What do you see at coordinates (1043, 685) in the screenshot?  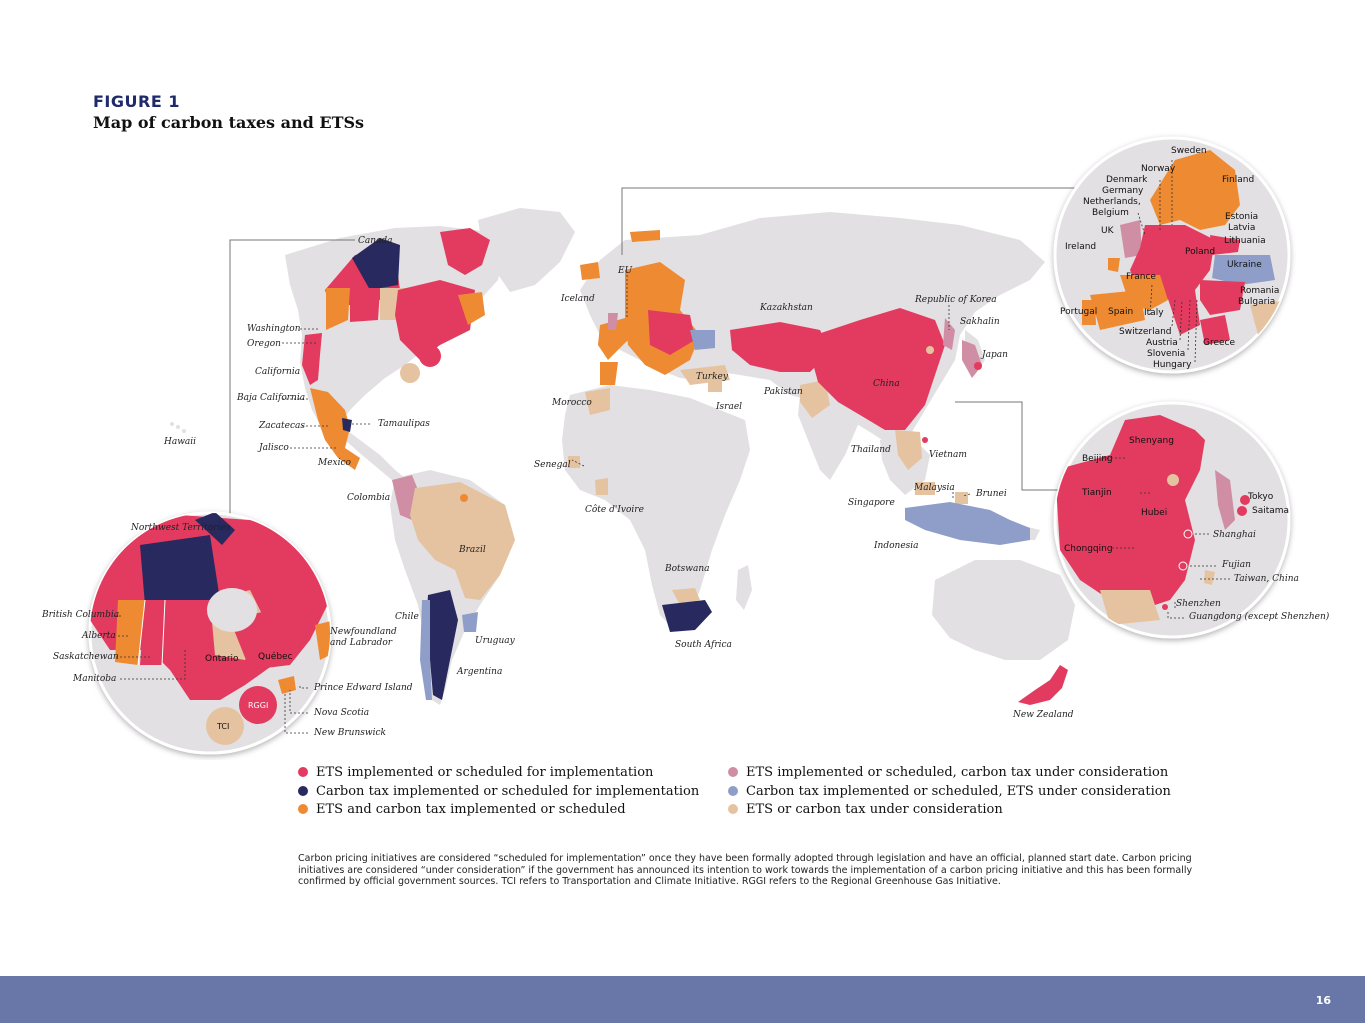 I see `nz-region` at bounding box center [1043, 685].